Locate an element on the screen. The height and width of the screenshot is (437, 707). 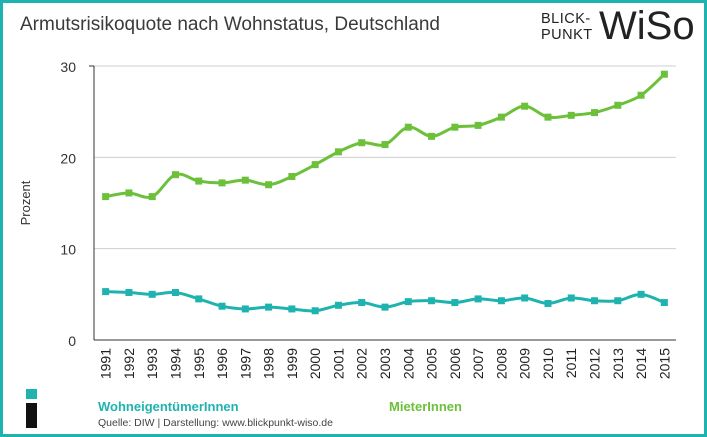
x-tick-label-2004: 2004 is located at coordinates (408, 363).